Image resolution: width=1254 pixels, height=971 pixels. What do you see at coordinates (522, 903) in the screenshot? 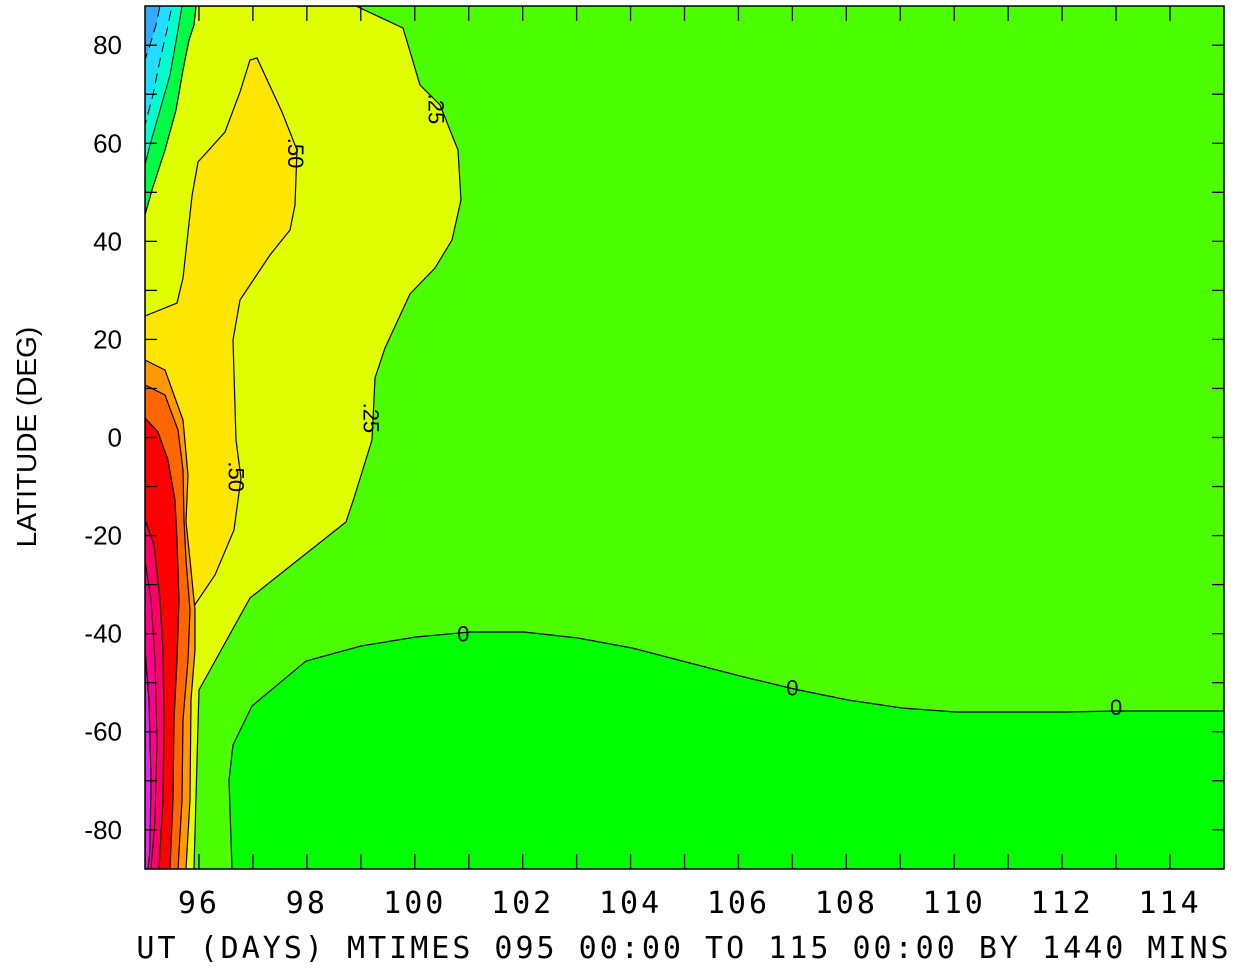
I see `x-tick-label: 102` at bounding box center [522, 903].